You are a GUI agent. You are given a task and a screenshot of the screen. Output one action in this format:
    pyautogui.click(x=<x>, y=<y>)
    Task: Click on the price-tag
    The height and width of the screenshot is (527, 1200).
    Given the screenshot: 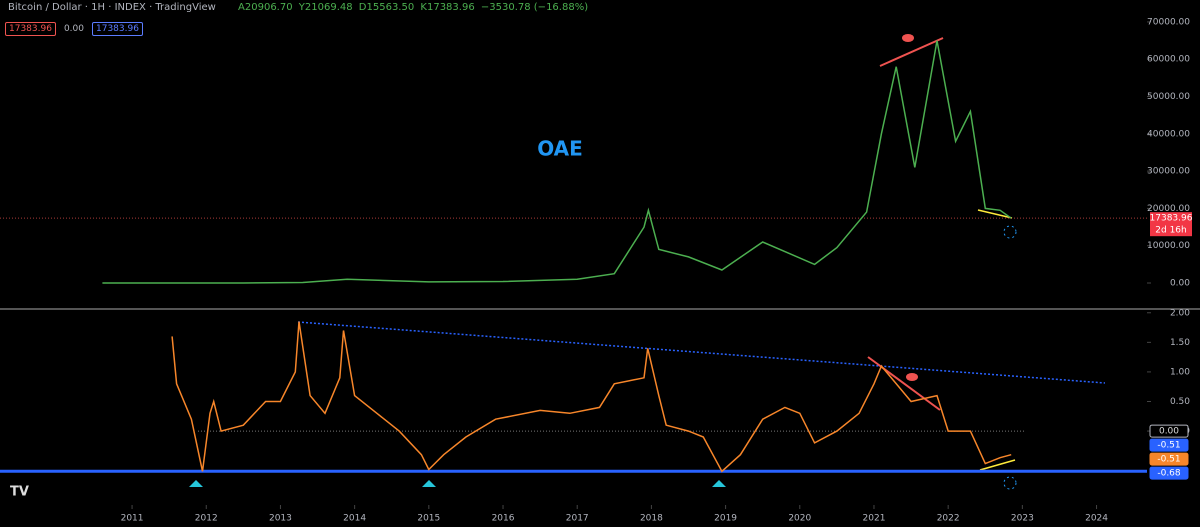 What is the action you would take?
    pyautogui.click(x=1171, y=224)
    